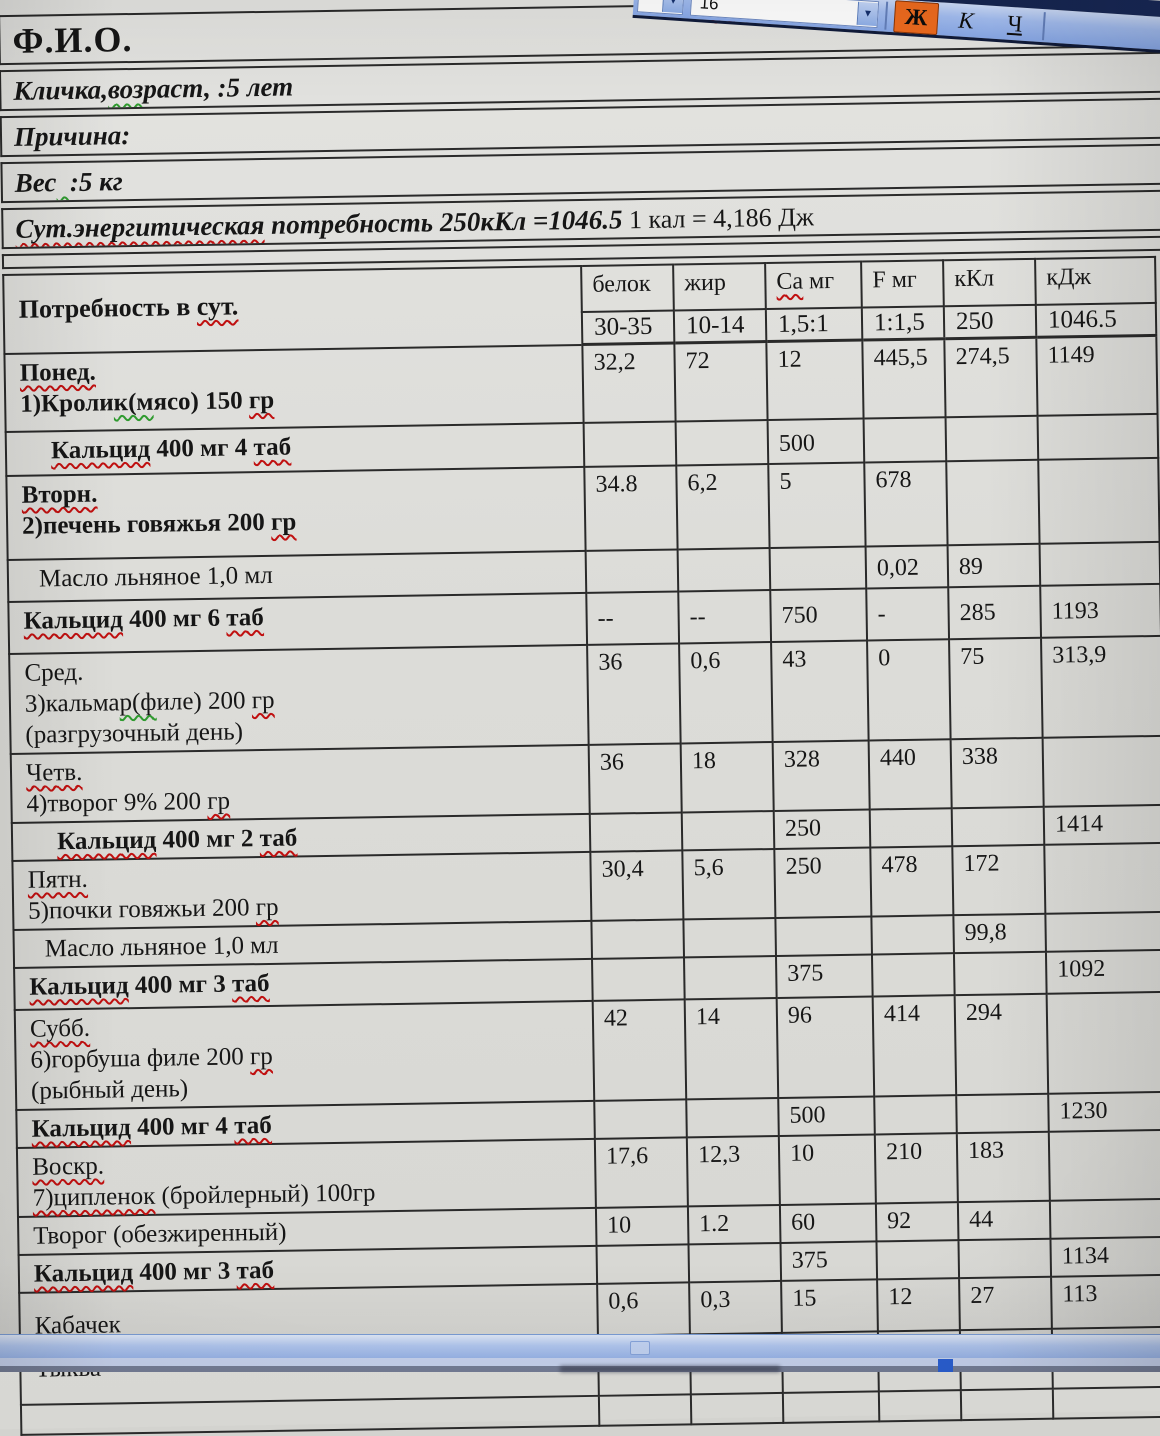 The image size is (1160, 1436). What do you see at coordinates (1015, 23) in the screenshot?
I see `underline-button: Ч` at bounding box center [1015, 23].